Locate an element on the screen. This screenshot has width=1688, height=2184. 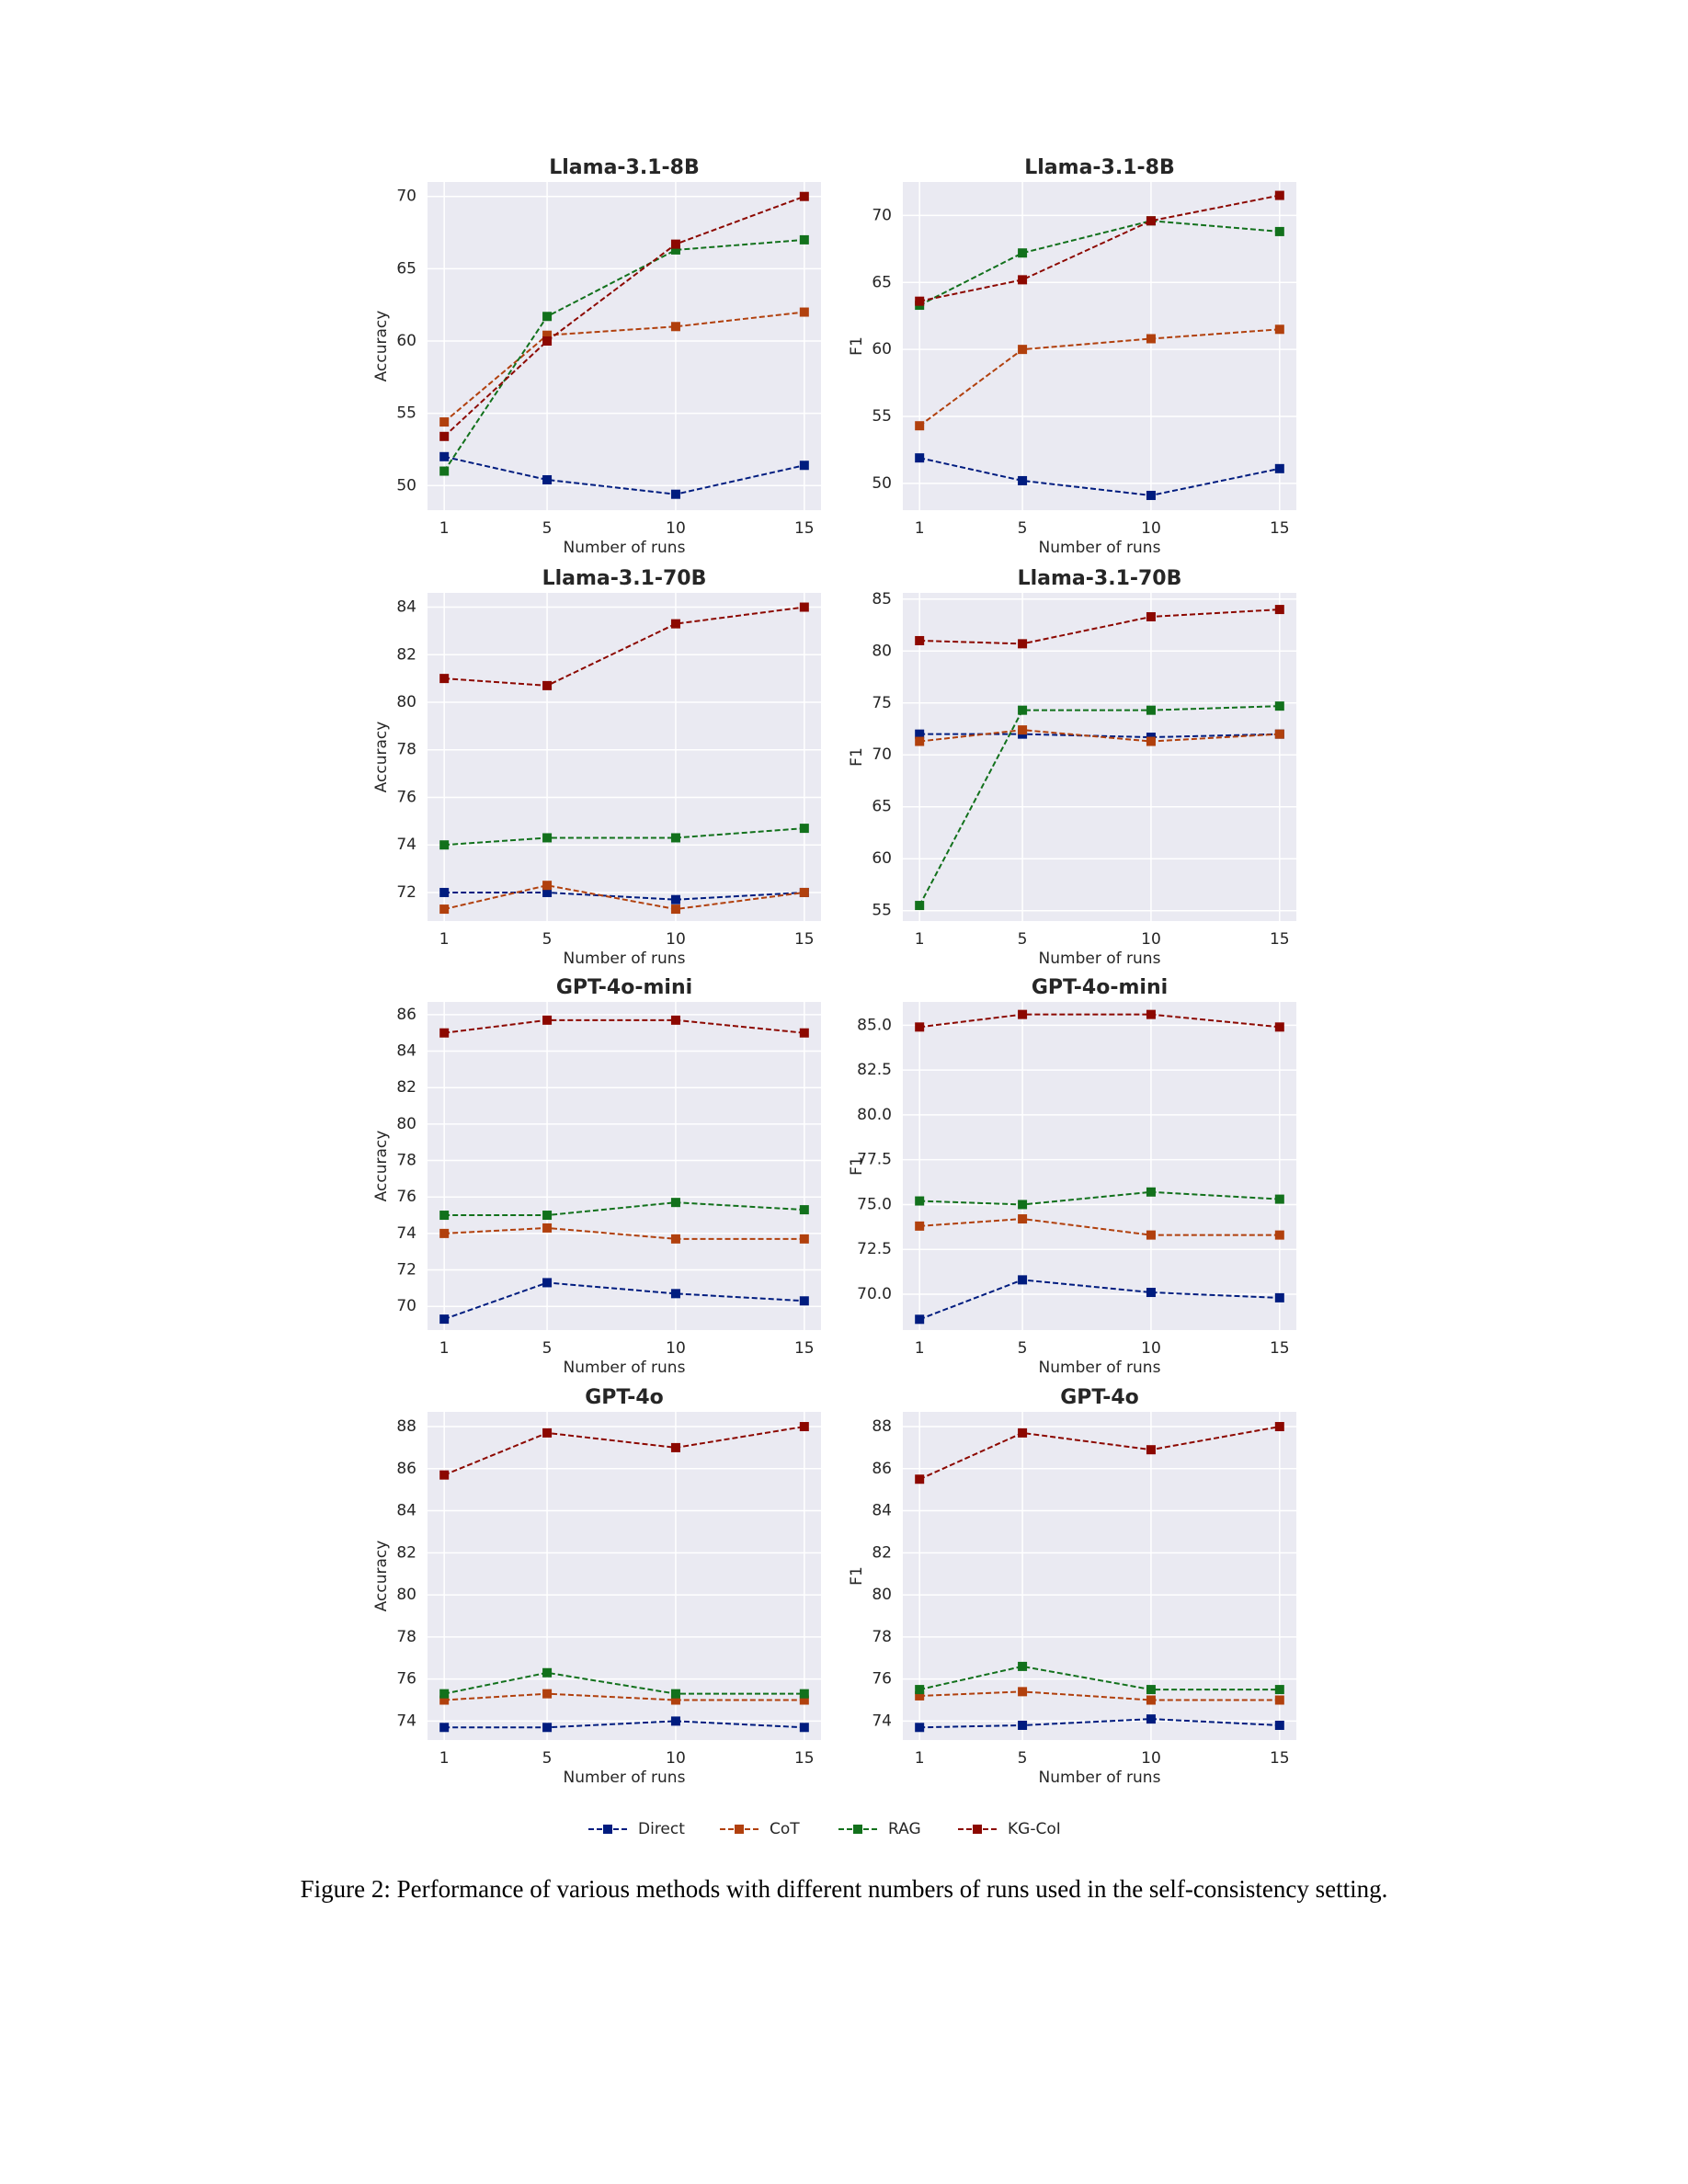
y-tick-label: 72.5 is located at coordinates (874, 1249).